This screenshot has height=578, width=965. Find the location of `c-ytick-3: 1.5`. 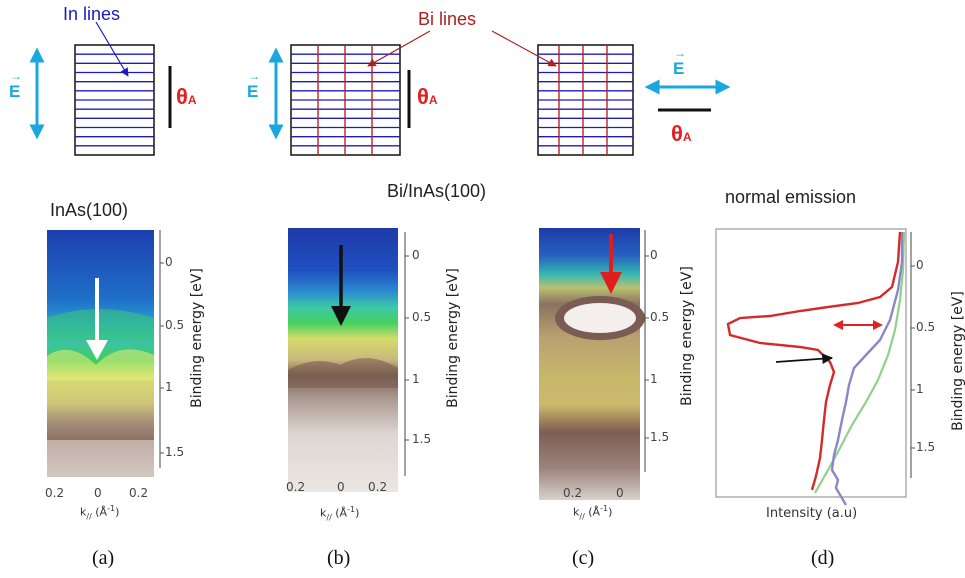

c-ytick-3: 1.5 is located at coordinates (660, 437).